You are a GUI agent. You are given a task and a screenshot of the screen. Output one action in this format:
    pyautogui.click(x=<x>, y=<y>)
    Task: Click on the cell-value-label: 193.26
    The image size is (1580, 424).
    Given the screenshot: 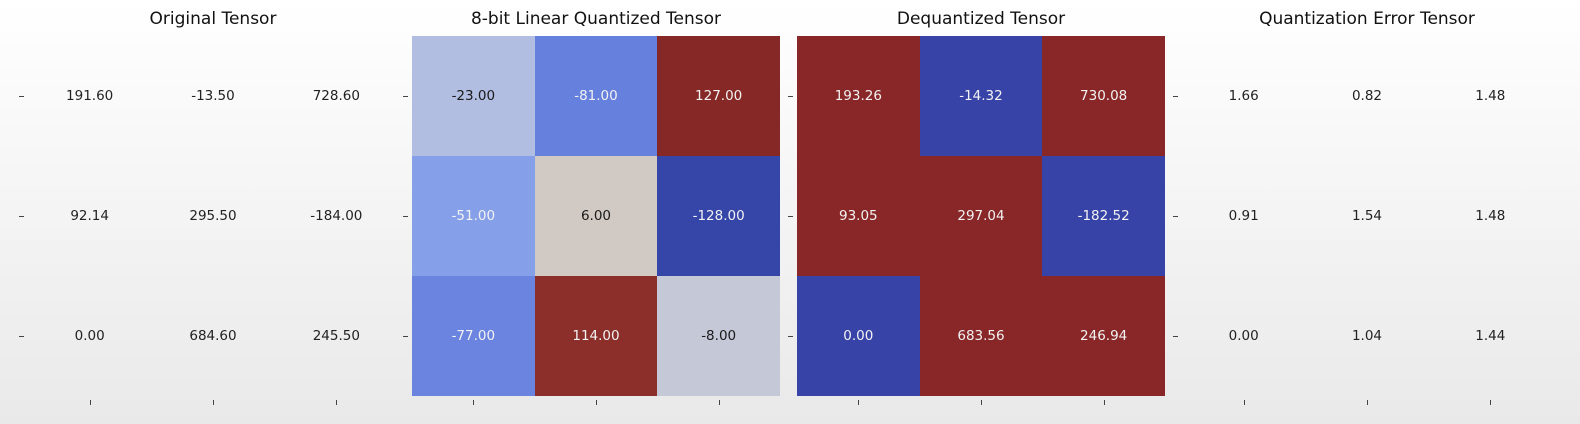 What is the action you would take?
    pyautogui.click(x=858, y=96)
    